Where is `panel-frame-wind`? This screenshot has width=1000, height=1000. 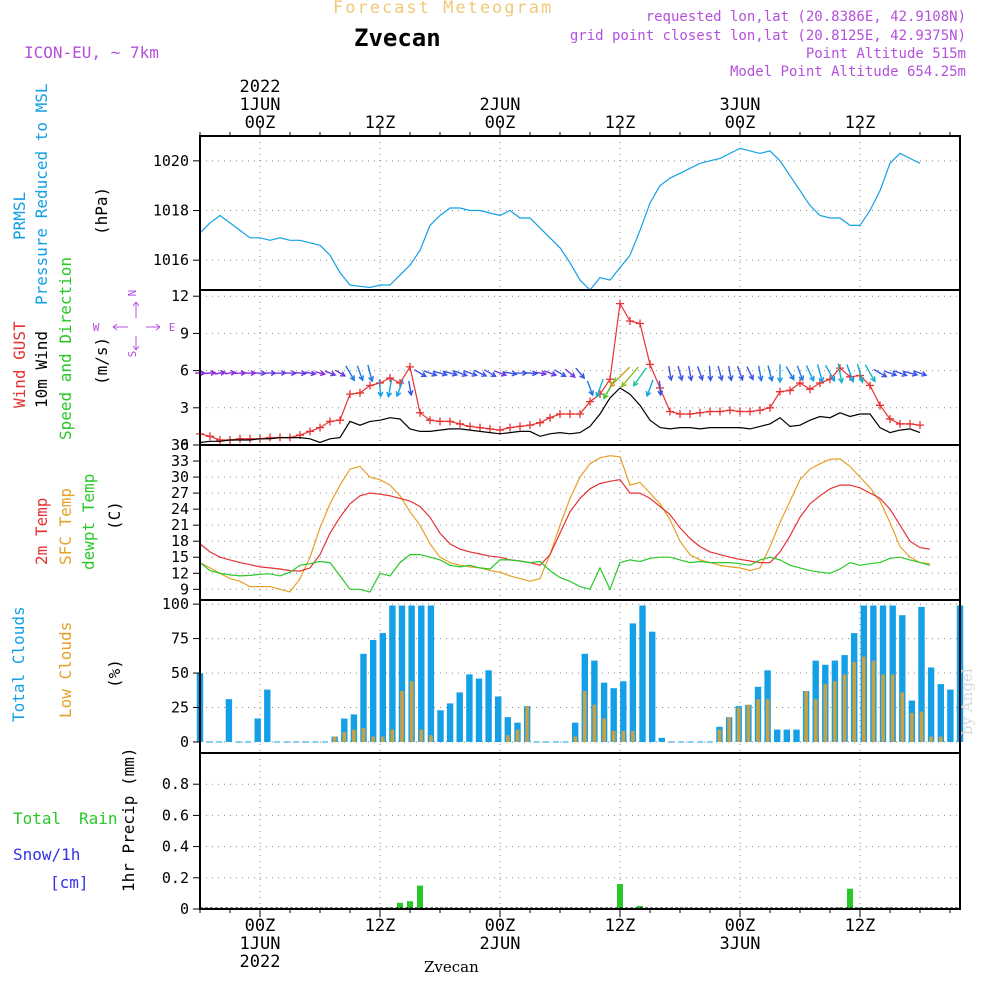 panel-frame-wind is located at coordinates (580, 367).